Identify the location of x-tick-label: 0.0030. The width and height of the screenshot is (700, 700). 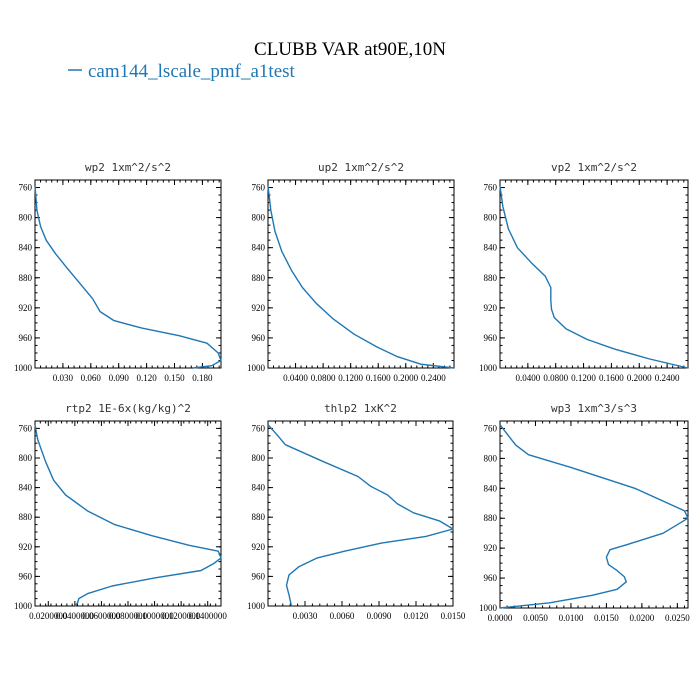
(305, 616).